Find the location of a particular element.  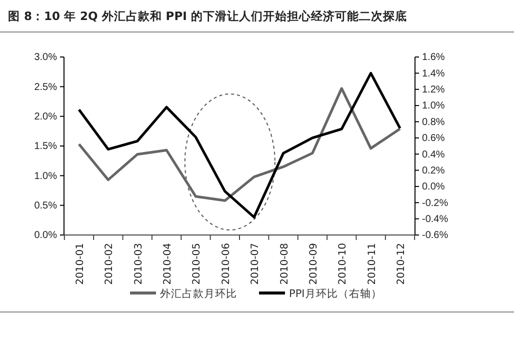

y-tick-label: 0.0% is located at coordinates (46, 236).